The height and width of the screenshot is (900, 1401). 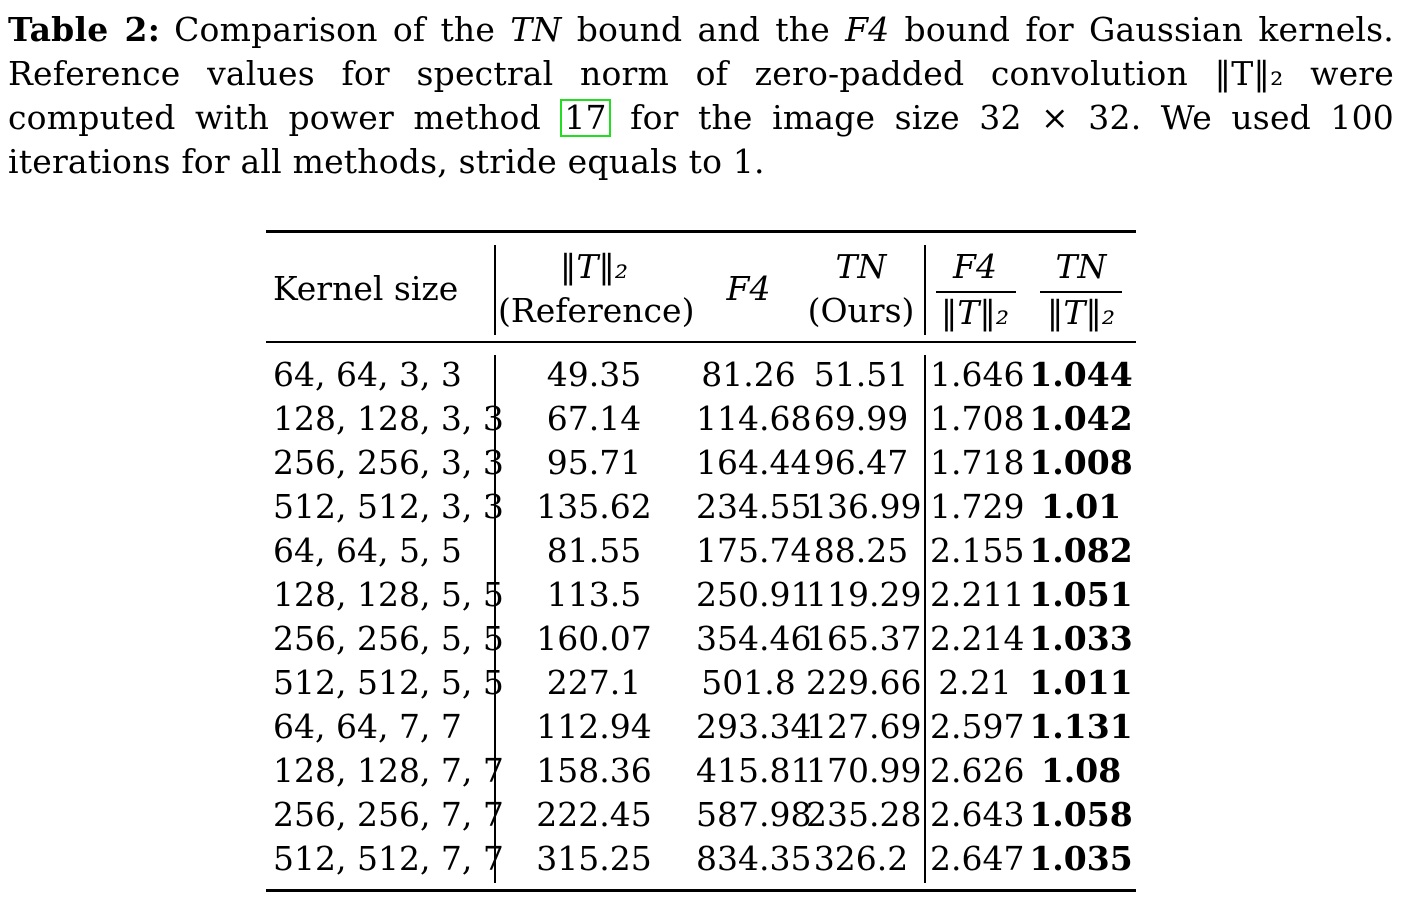 I want to click on cell-tn: 88.25, so click(x=861, y=550).